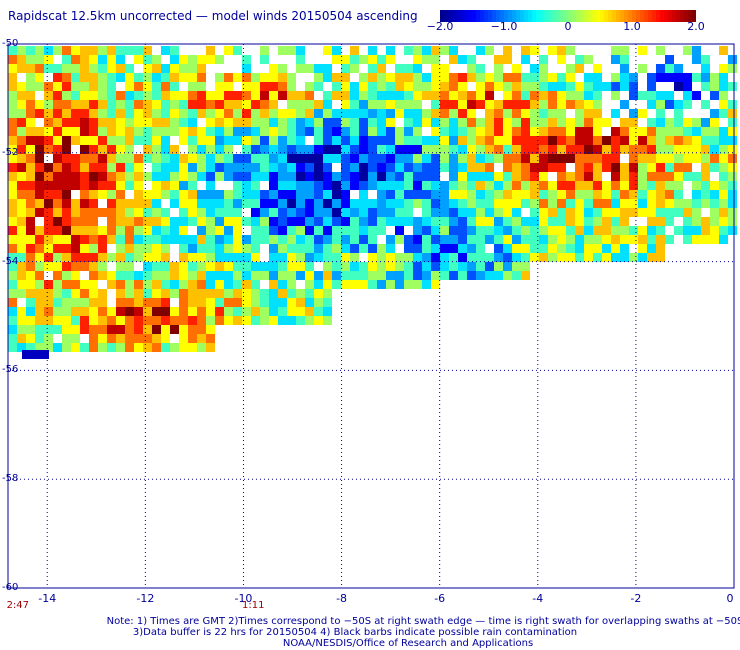  What do you see at coordinates (10, 43) in the screenshot?
I see `latitude-label: -50` at bounding box center [10, 43].